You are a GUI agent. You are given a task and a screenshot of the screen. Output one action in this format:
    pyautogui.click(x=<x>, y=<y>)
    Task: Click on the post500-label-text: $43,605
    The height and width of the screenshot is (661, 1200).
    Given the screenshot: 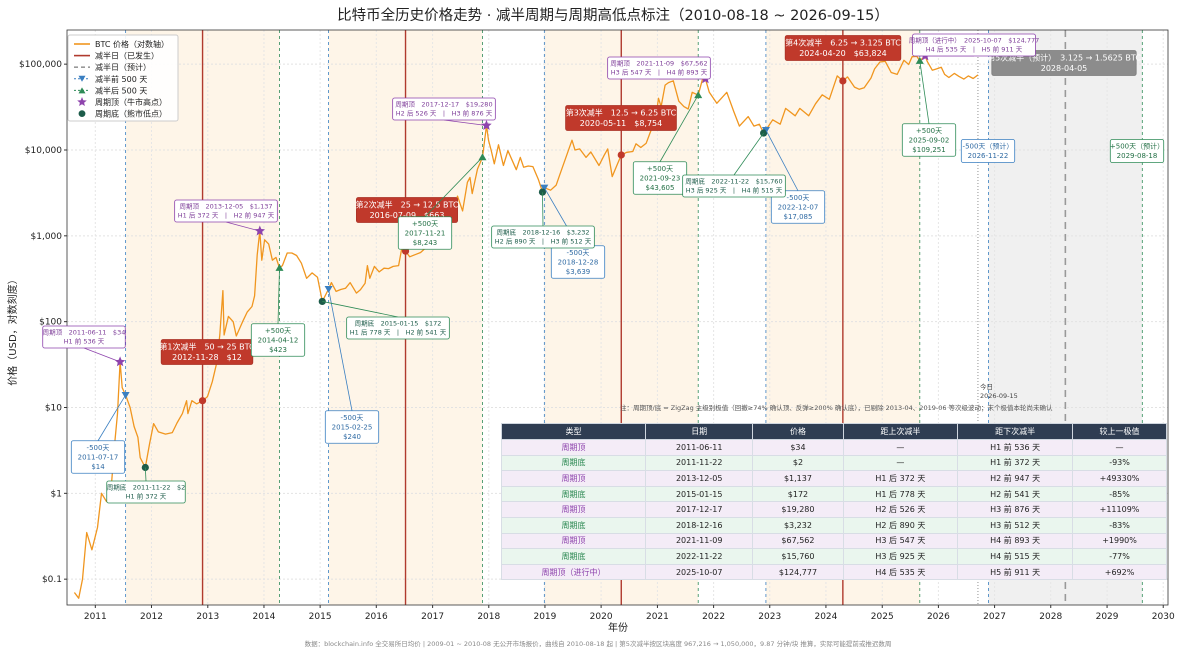 What is the action you would take?
    pyautogui.click(x=660, y=188)
    